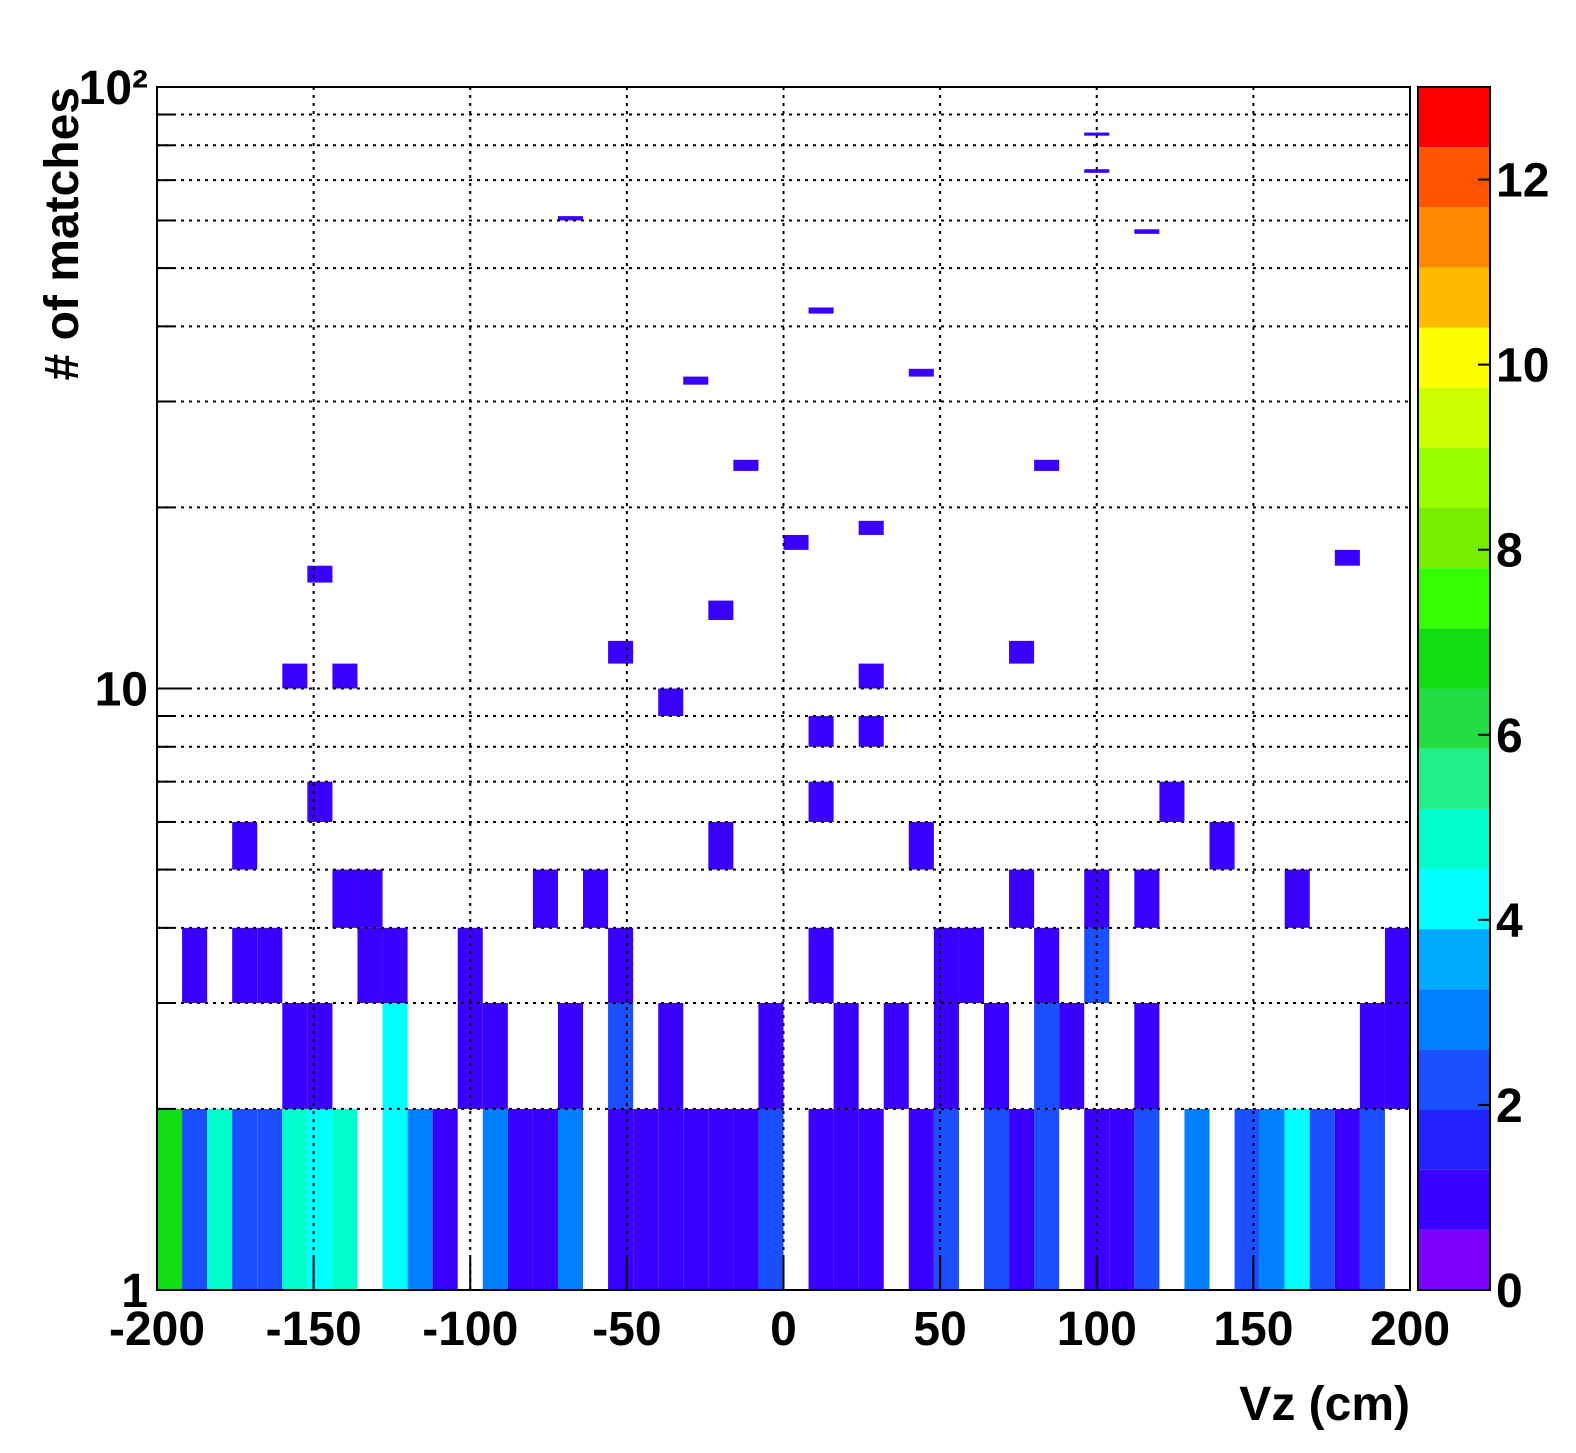 The image size is (1576, 1453). What do you see at coordinates (121, 690) in the screenshot?
I see `y-tick-label: 10` at bounding box center [121, 690].